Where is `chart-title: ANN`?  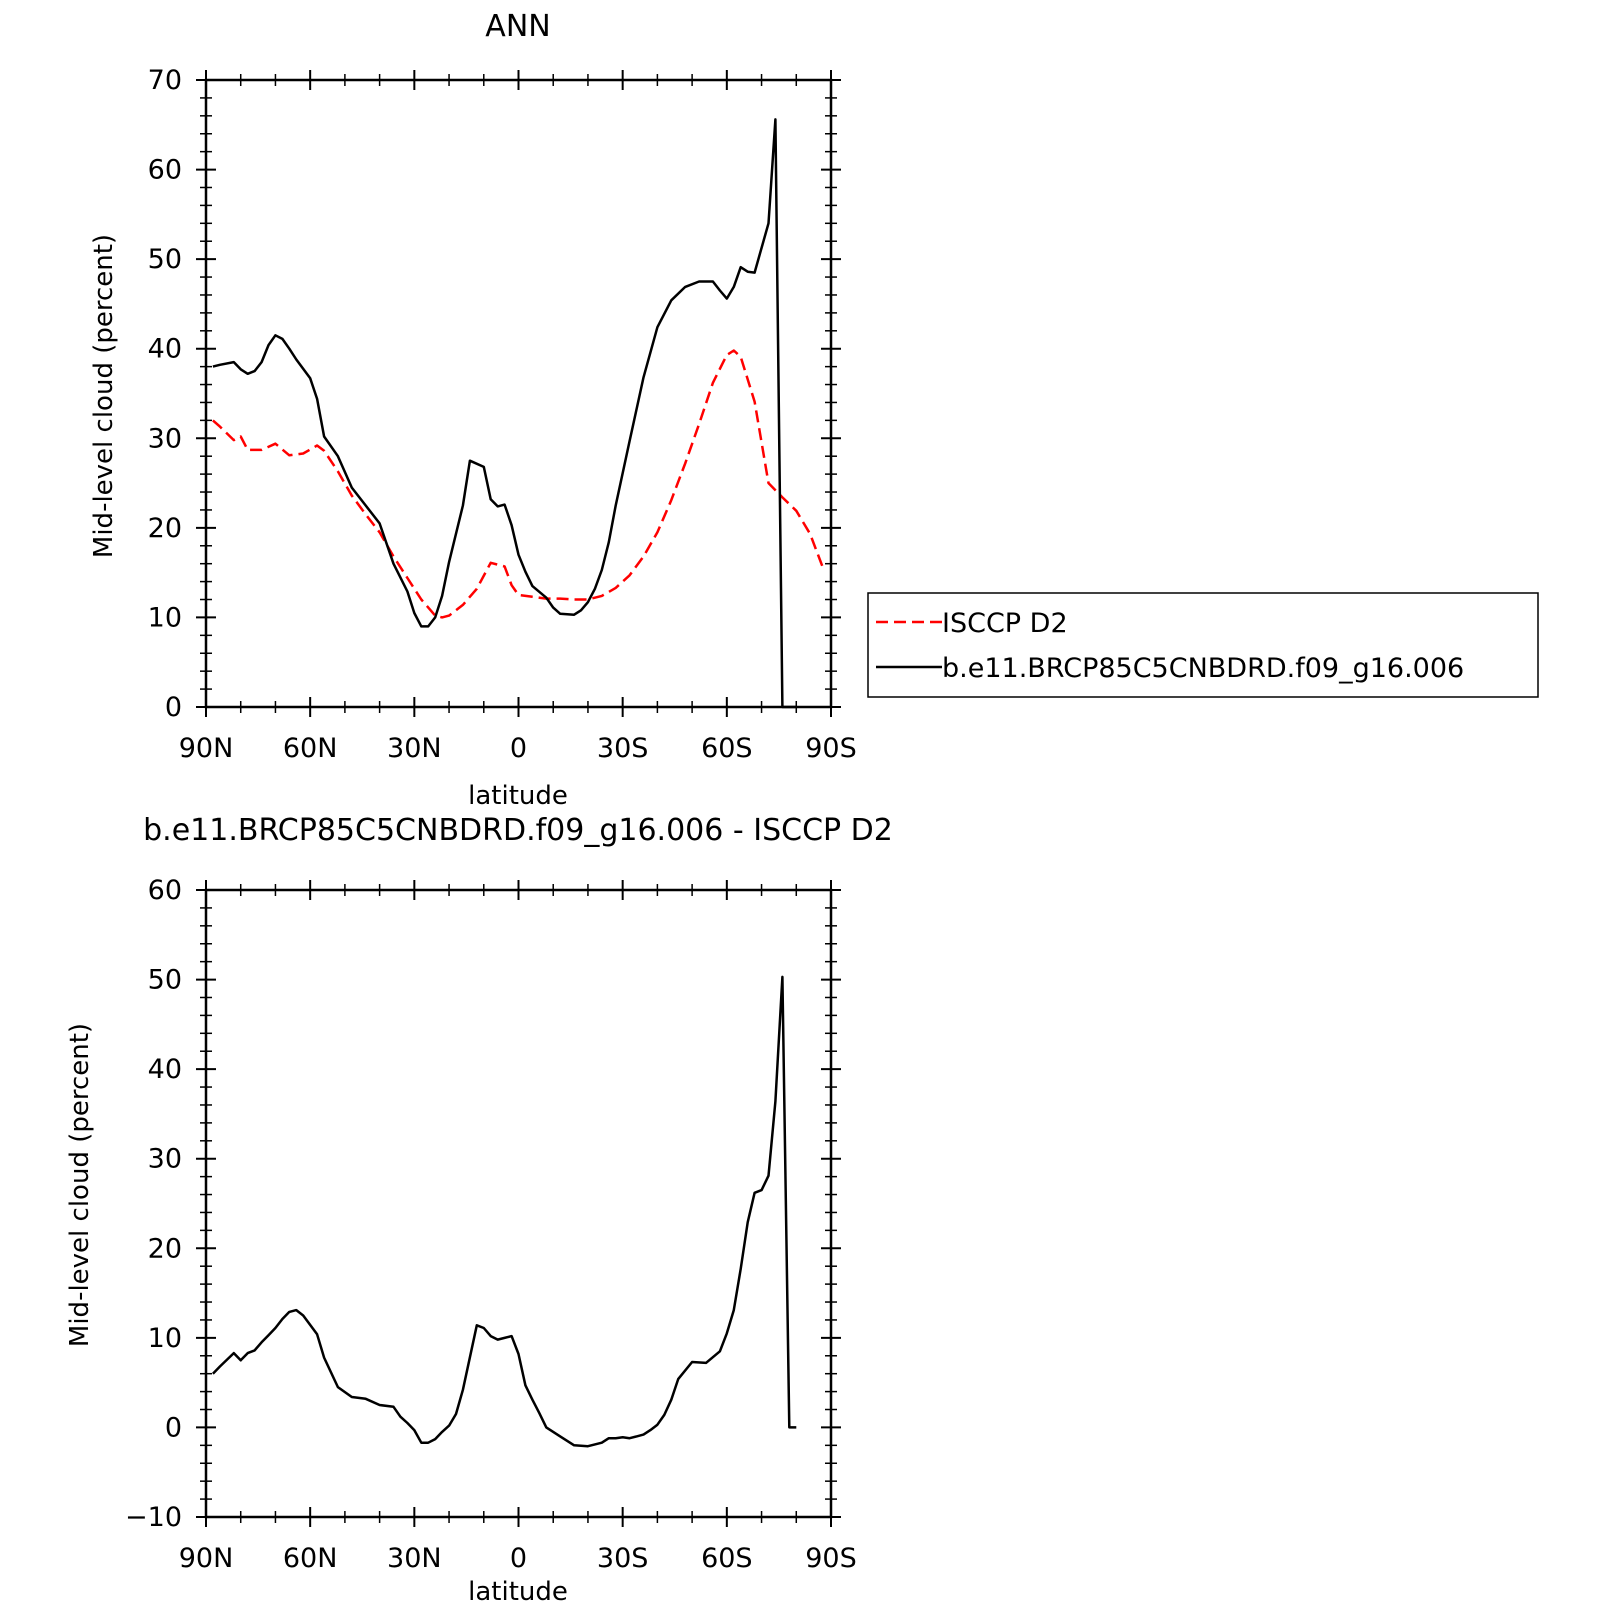 chart-title: ANN is located at coordinates (517, 26).